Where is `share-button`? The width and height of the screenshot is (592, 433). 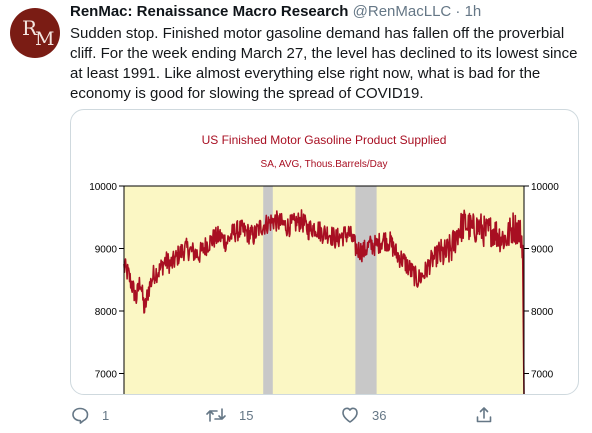
share-button is located at coordinates (484, 415).